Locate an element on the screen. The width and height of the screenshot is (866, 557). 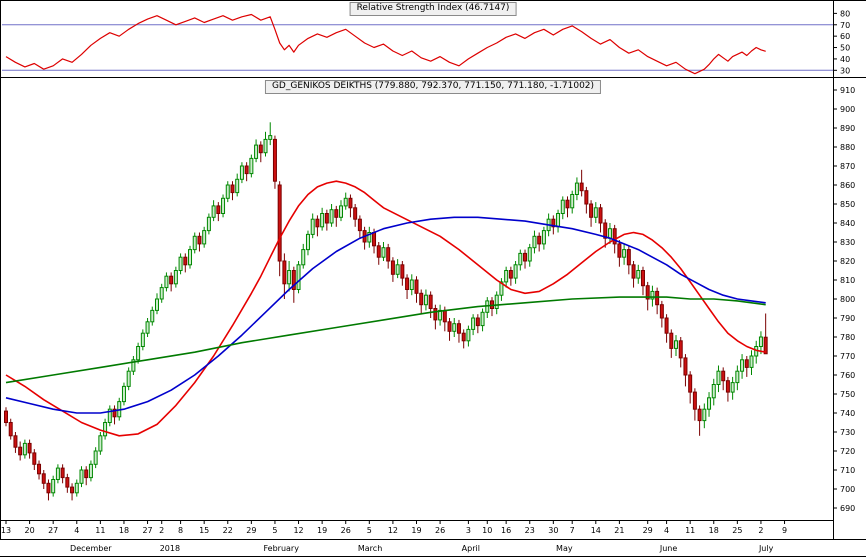
price-axis-label: 760 is located at coordinates (847, 375).